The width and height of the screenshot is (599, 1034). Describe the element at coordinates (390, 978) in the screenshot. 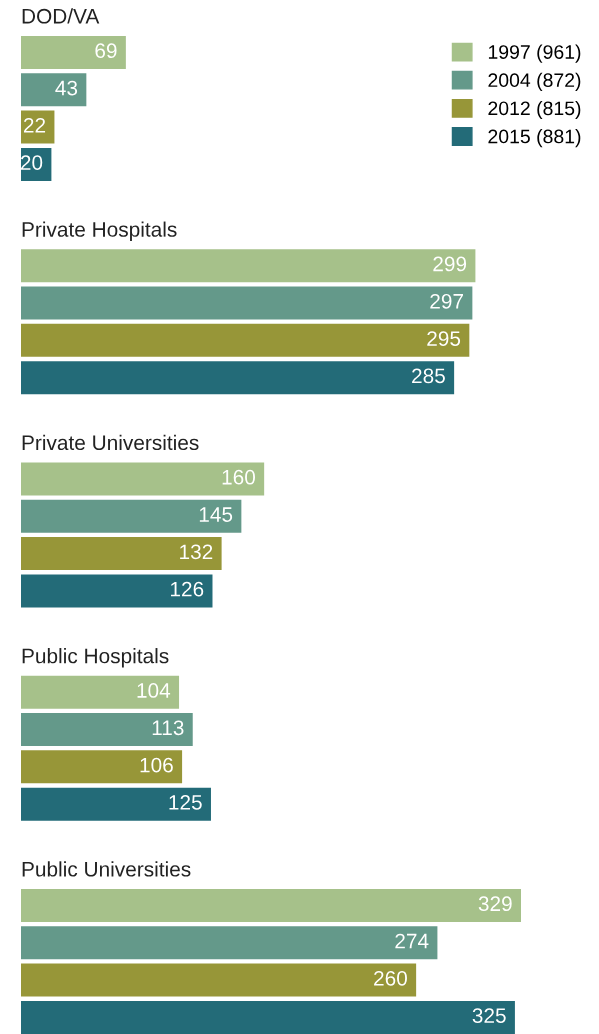

I see `data-label: 260` at that location.